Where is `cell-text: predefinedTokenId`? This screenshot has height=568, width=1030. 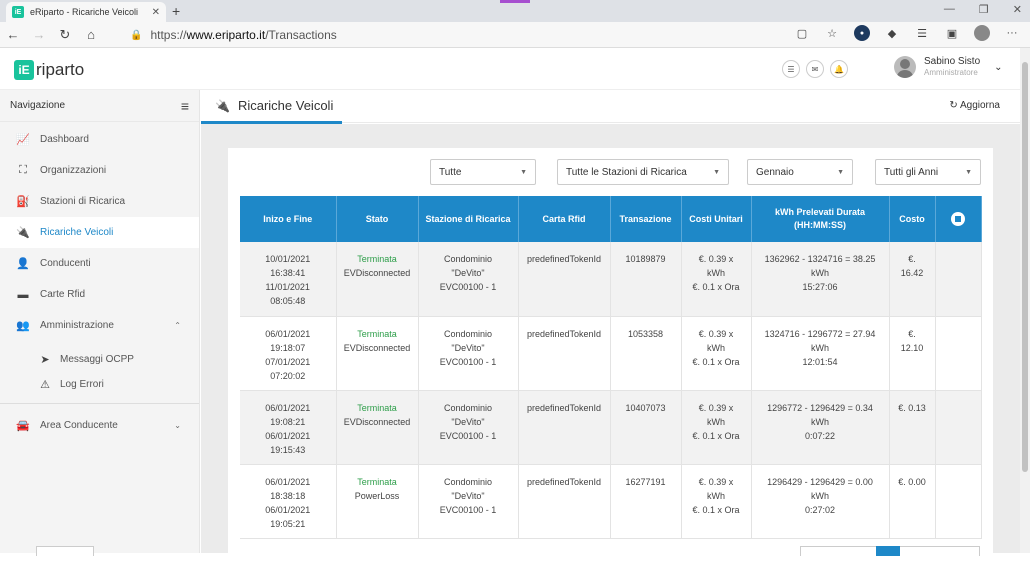 cell-text: predefinedTokenId is located at coordinates (564, 333).